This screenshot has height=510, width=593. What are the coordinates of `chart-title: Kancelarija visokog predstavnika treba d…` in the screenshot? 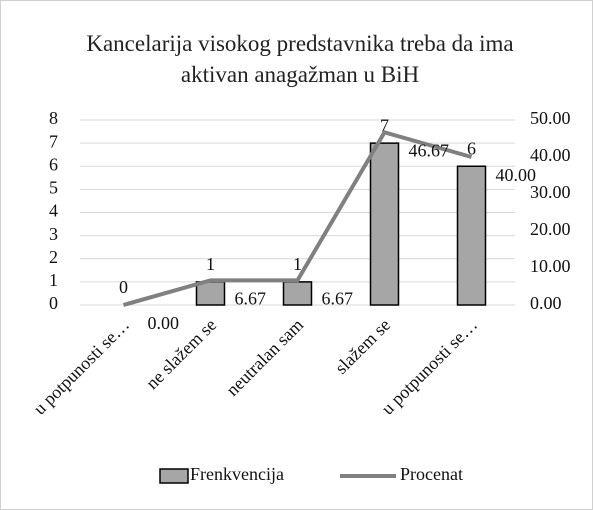 It's located at (300, 59).